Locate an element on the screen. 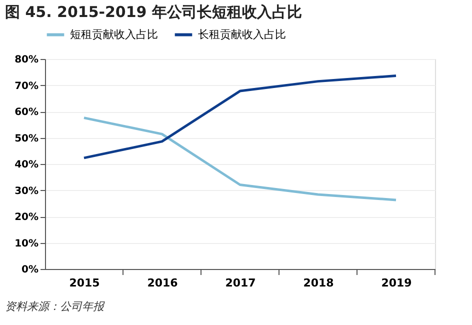  y-tick-label: 70% is located at coordinates (26, 86).